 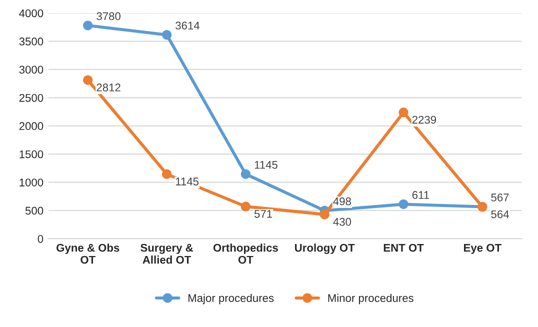 What do you see at coordinates (31, 126) in the screenshot?
I see `y-tick-label: 2000` at bounding box center [31, 126].